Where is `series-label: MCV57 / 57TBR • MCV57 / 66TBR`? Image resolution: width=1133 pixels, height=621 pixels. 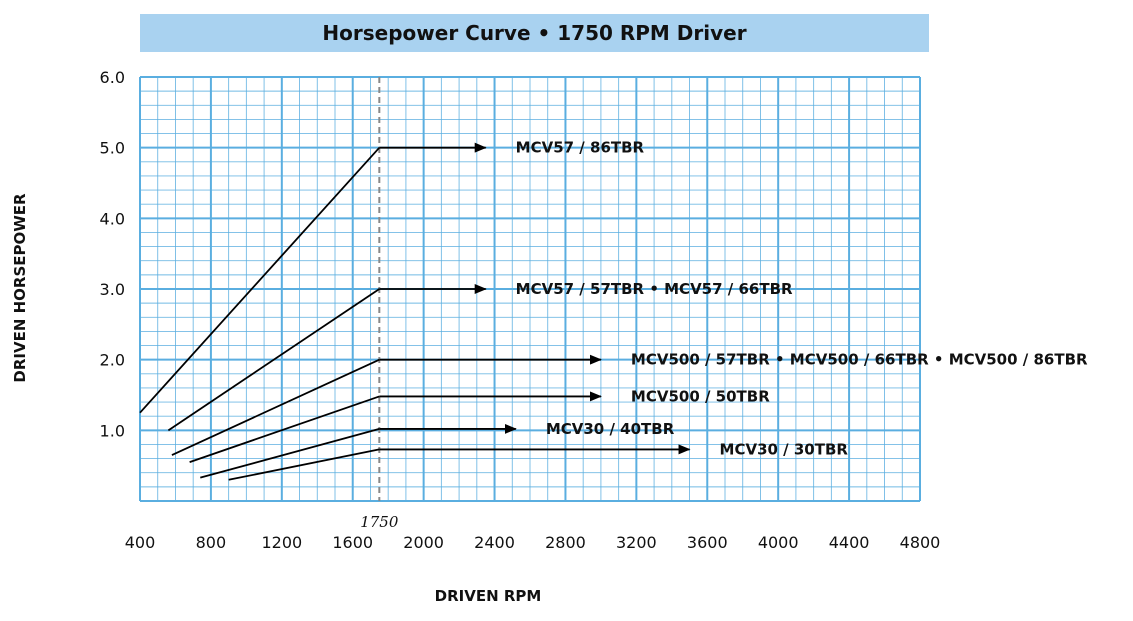 series-label: MCV57 / 57TBR • MCV57 / 66TBR is located at coordinates (654, 289).